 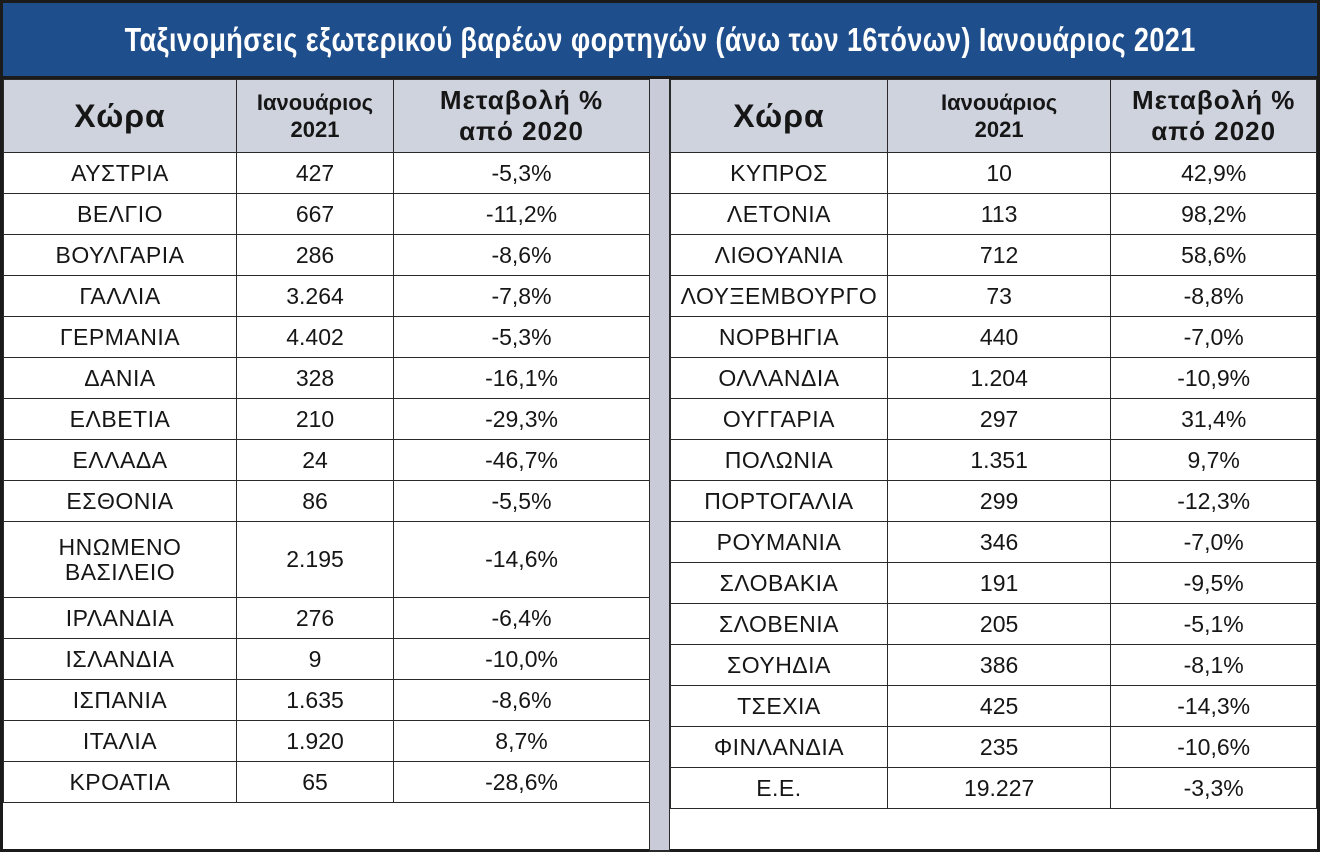 What do you see at coordinates (326, 419) in the screenshot?
I see `table-row: ΕΛΒΕΤΙΑ 210 -29,3%` at bounding box center [326, 419].